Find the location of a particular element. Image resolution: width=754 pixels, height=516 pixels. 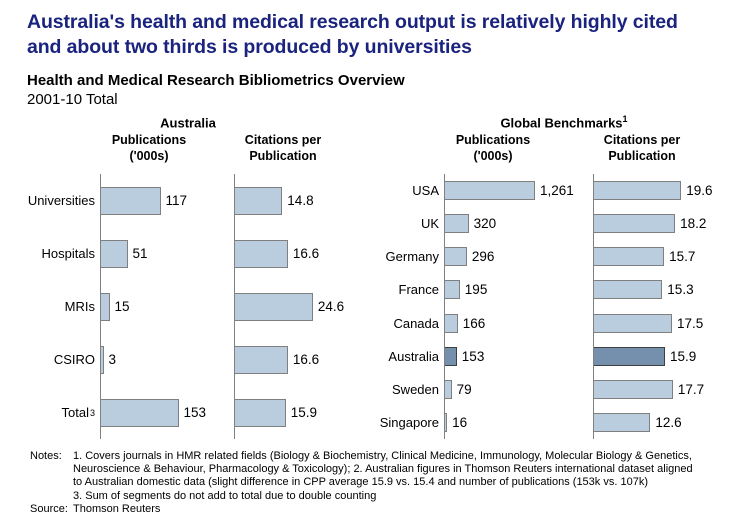

bar-row-mris: 15 is located at coordinates (167, 306).